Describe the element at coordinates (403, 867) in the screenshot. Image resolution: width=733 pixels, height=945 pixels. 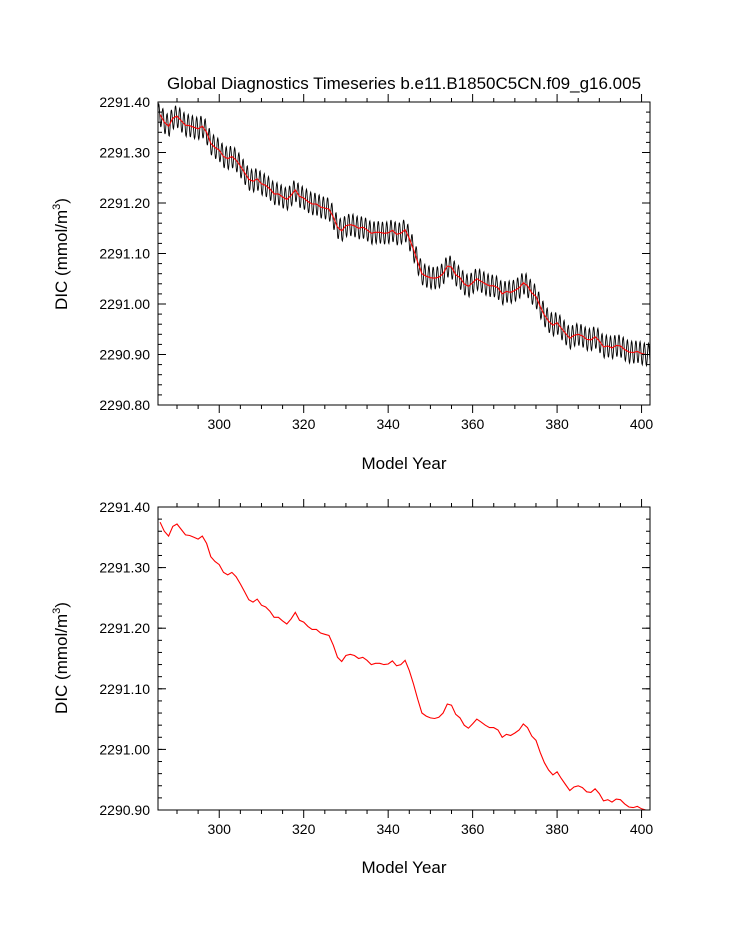
I see `bottom-x-axis-title: Model Year` at that location.